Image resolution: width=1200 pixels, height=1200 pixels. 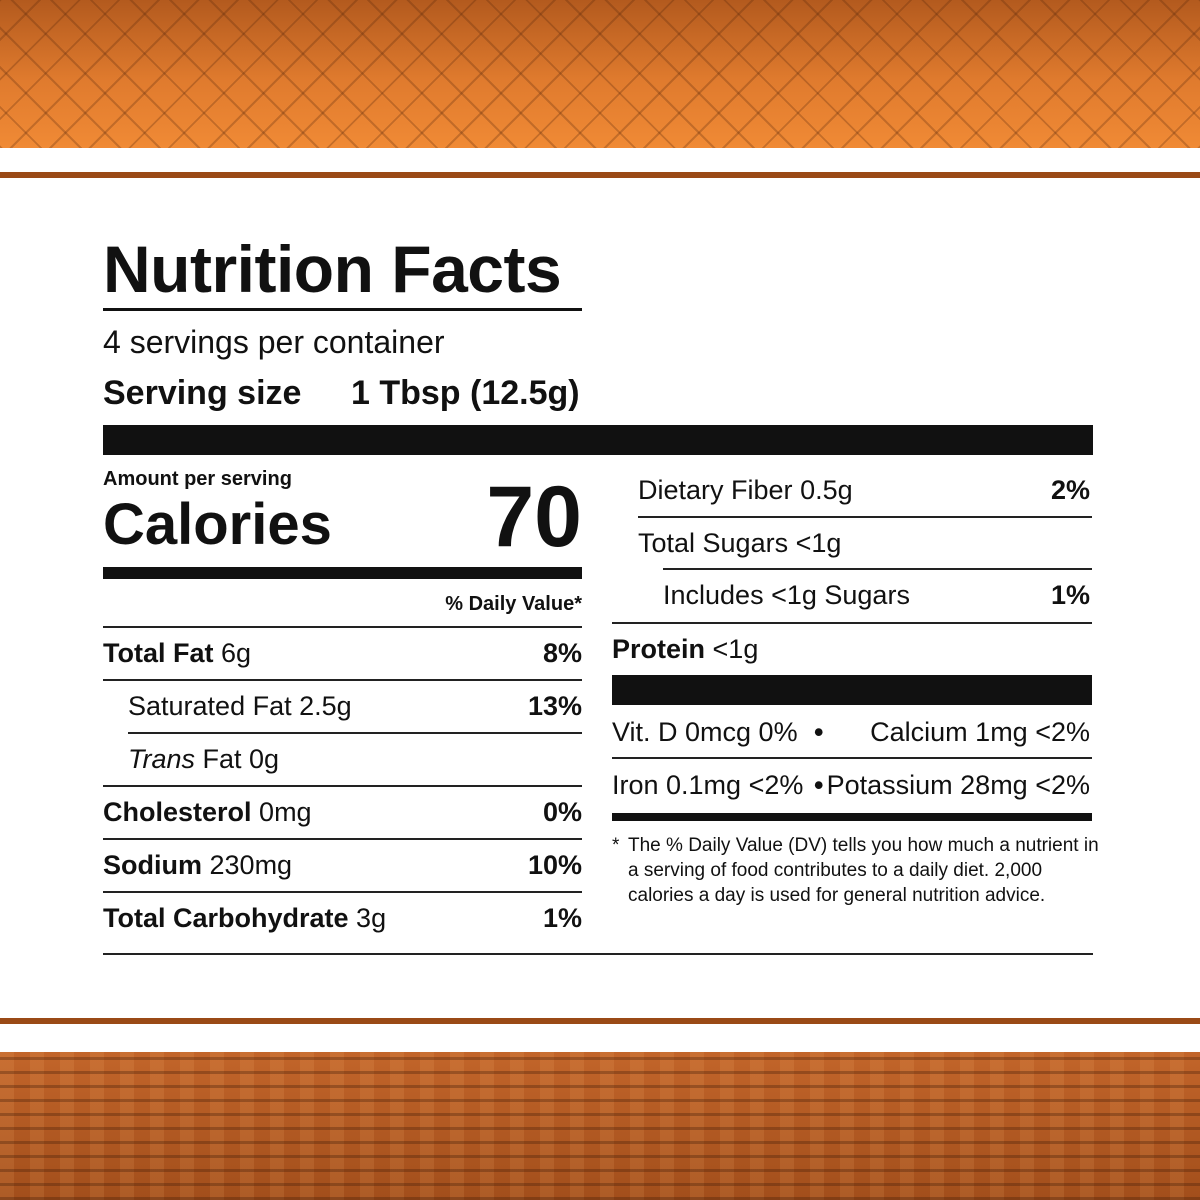 I want to click on potassium: Potassium 28mg <2%, so click(x=958, y=785).